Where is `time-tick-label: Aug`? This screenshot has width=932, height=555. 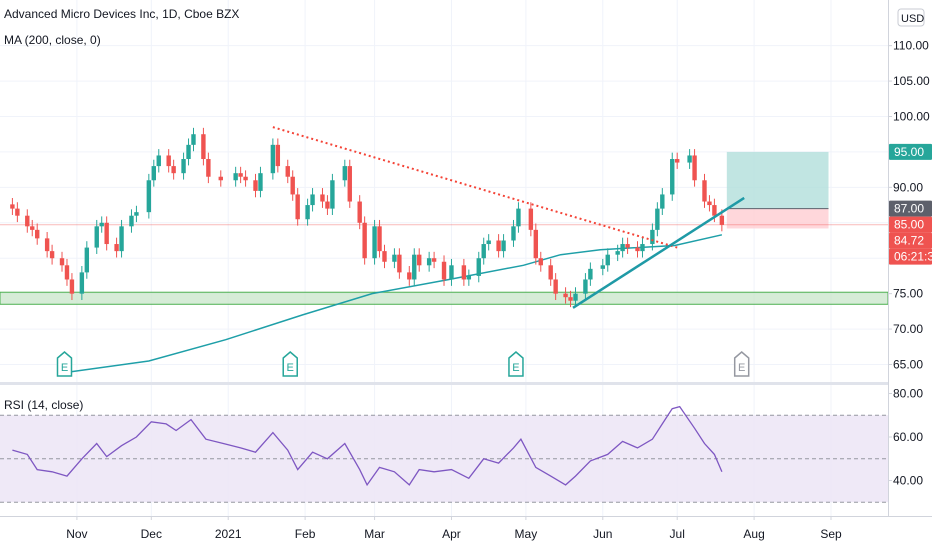
time-tick-label: Aug is located at coordinates (753, 534).